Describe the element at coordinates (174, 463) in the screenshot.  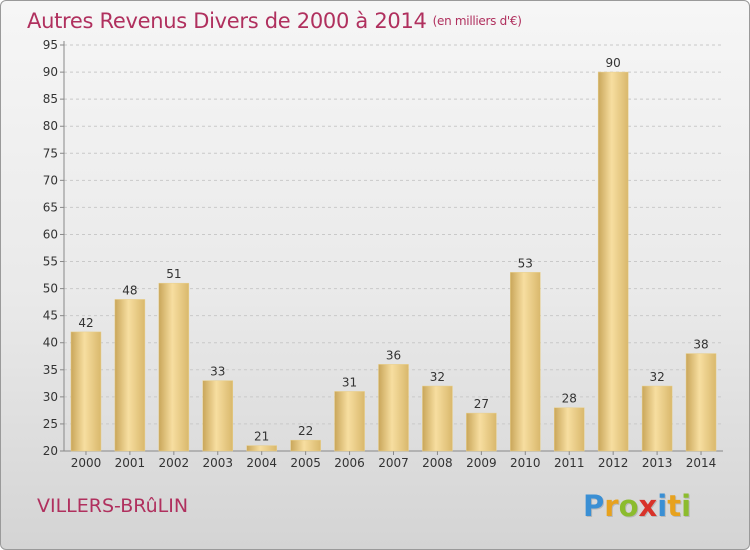
I see `x-tick-label: 2002` at that location.